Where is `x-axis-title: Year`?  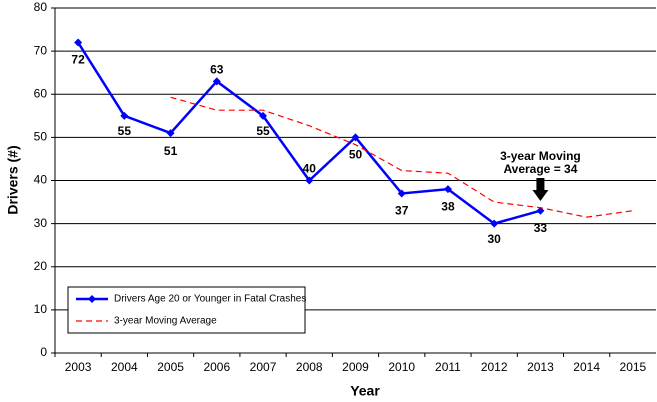 x-axis-title: Year is located at coordinates (365, 391).